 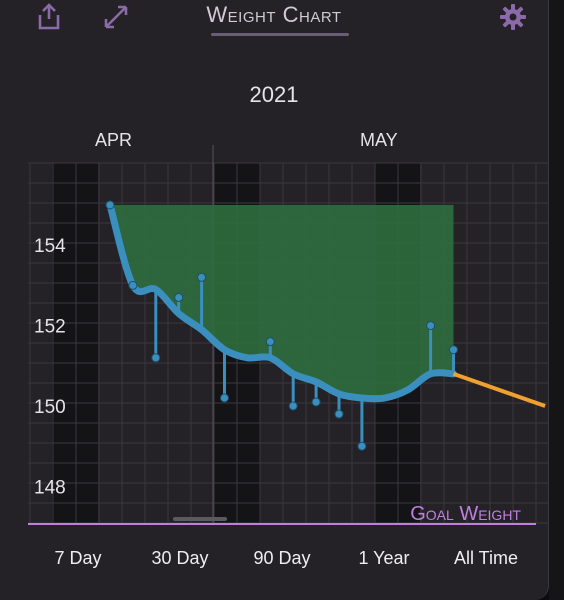 What do you see at coordinates (379, 140) in the screenshot?
I see `month-label-may: MAY` at bounding box center [379, 140].